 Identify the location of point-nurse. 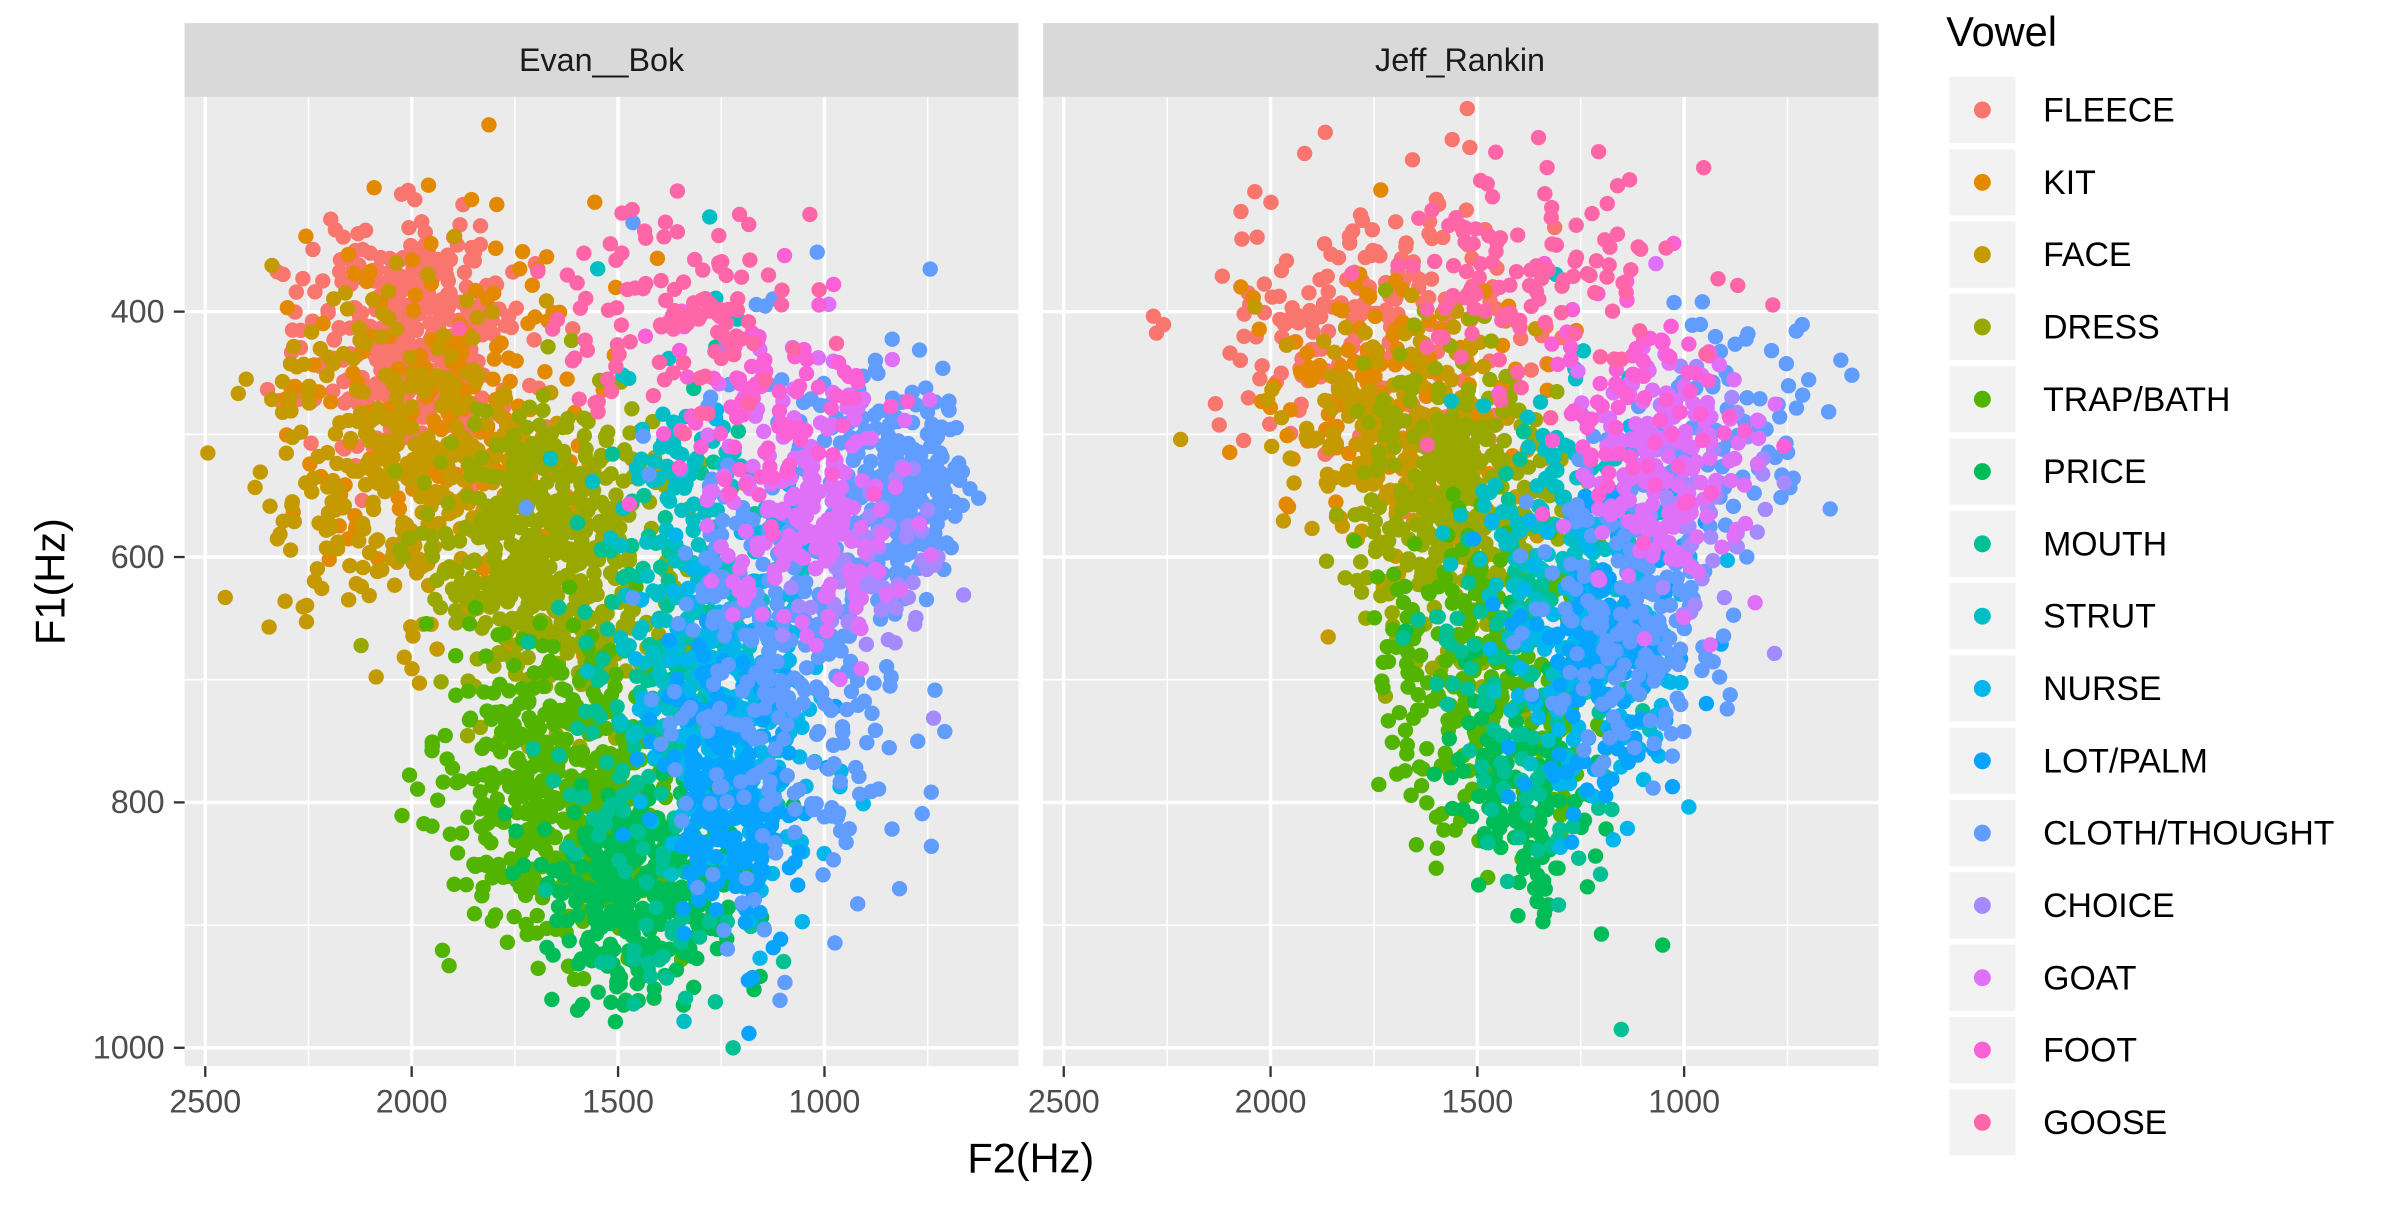
(635, 658).